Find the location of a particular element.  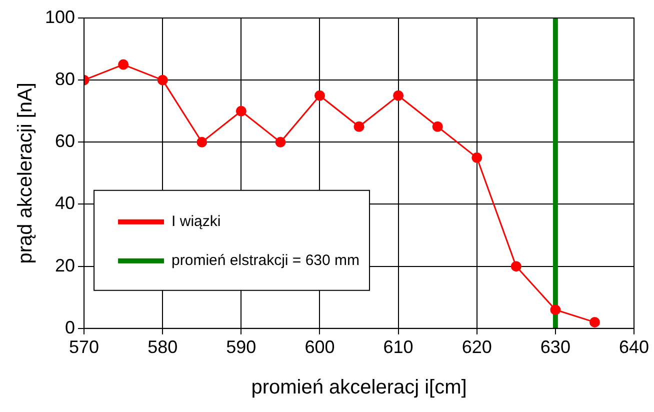

x-tick-label: 640 is located at coordinates (634, 347).